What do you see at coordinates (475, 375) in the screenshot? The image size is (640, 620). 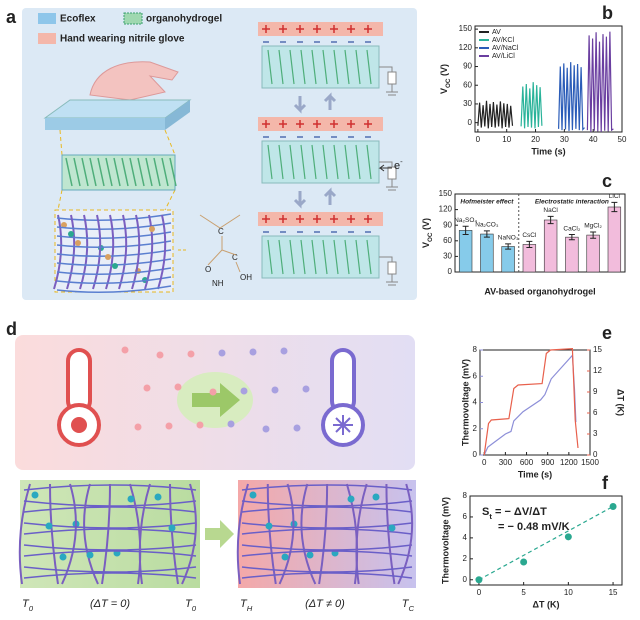 I see `y-tick-label: 6` at bounding box center [475, 375].